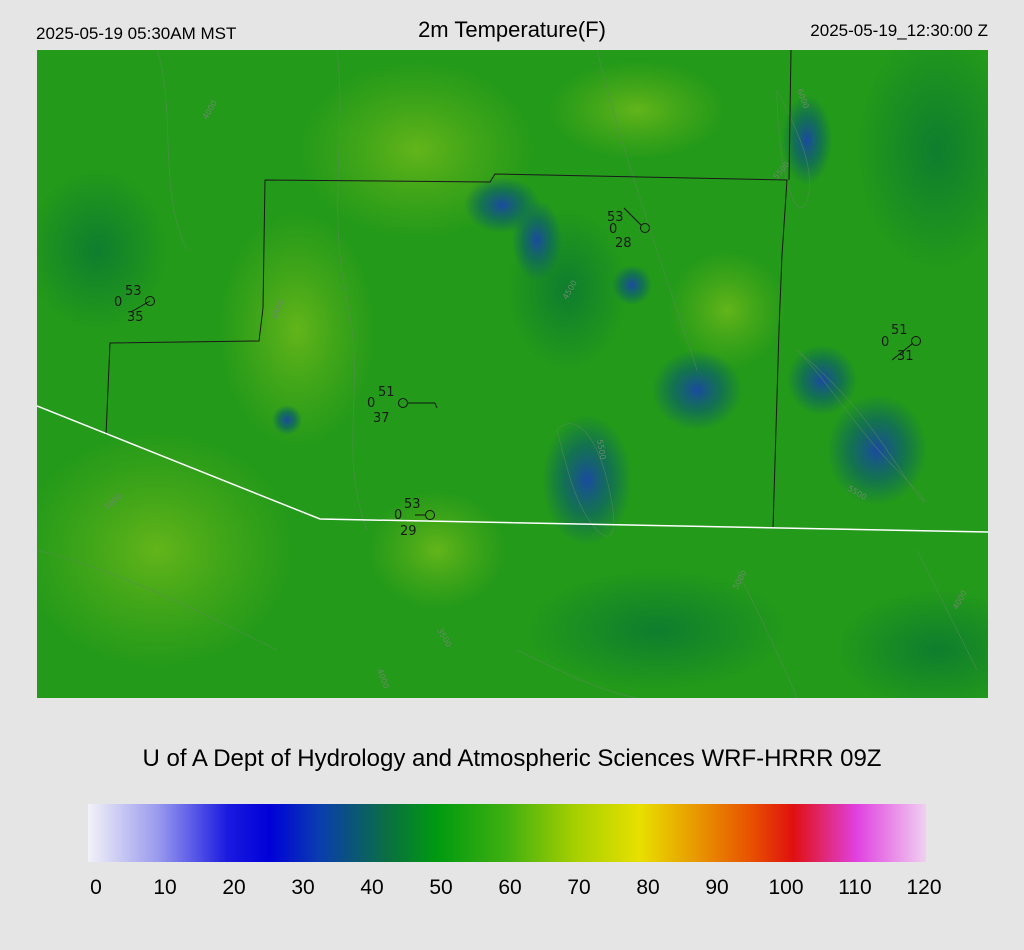 The width and height of the screenshot is (1024, 950). I want to click on colorbar-tick-label: 40, so click(372, 887).